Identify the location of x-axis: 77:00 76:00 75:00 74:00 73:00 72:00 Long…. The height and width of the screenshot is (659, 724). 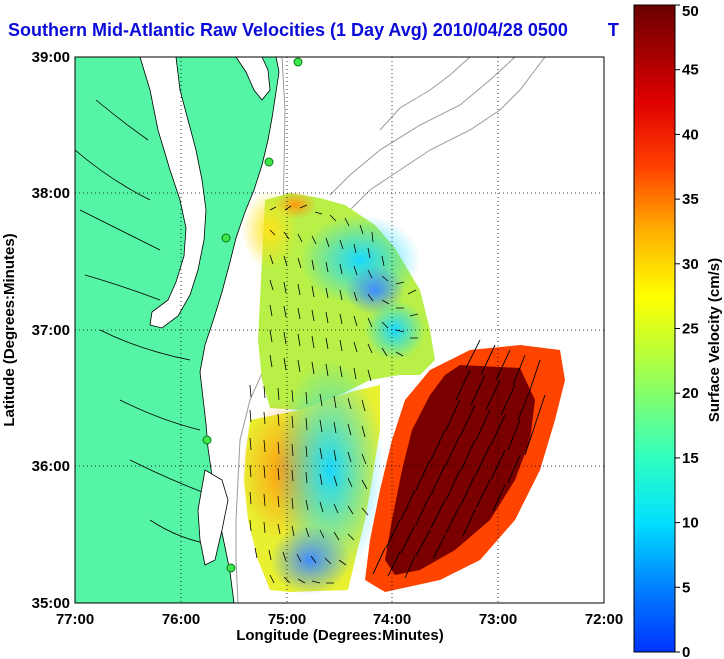
(339, 627).